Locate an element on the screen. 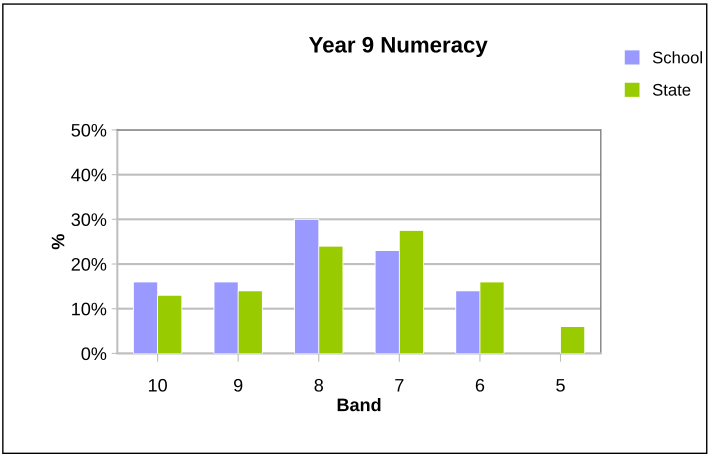 The image size is (711, 456). x-tick-label: 7 is located at coordinates (399, 385).